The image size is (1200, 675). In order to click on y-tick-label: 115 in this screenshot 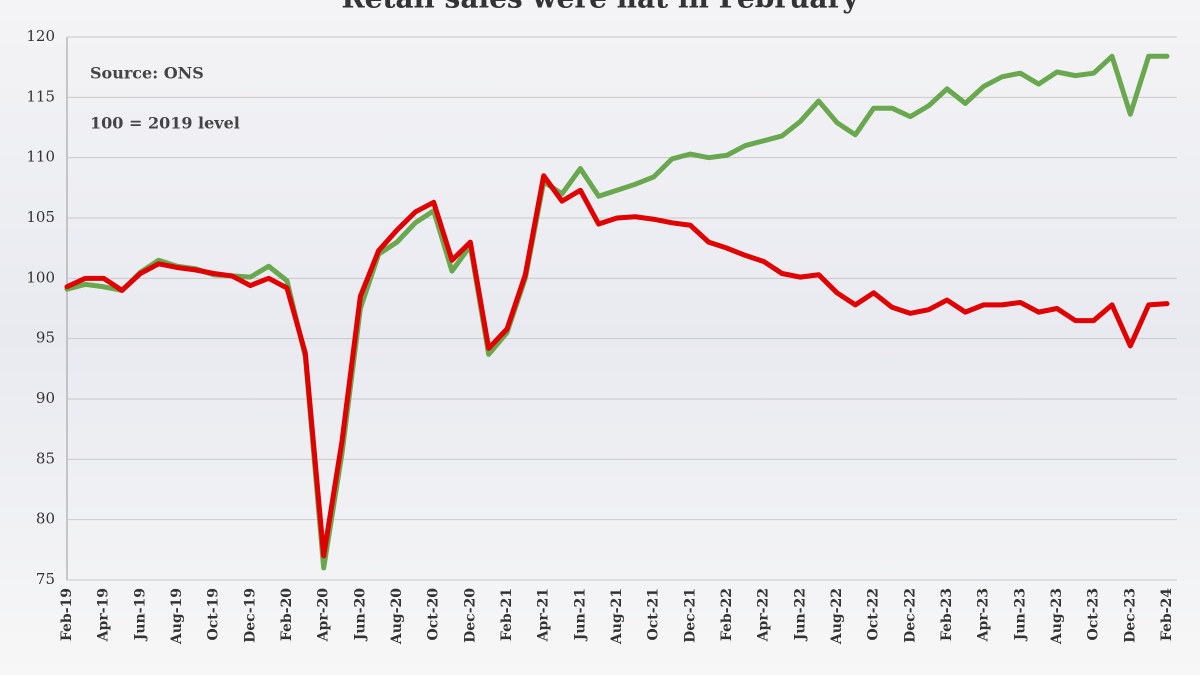, I will do `click(40, 96)`.